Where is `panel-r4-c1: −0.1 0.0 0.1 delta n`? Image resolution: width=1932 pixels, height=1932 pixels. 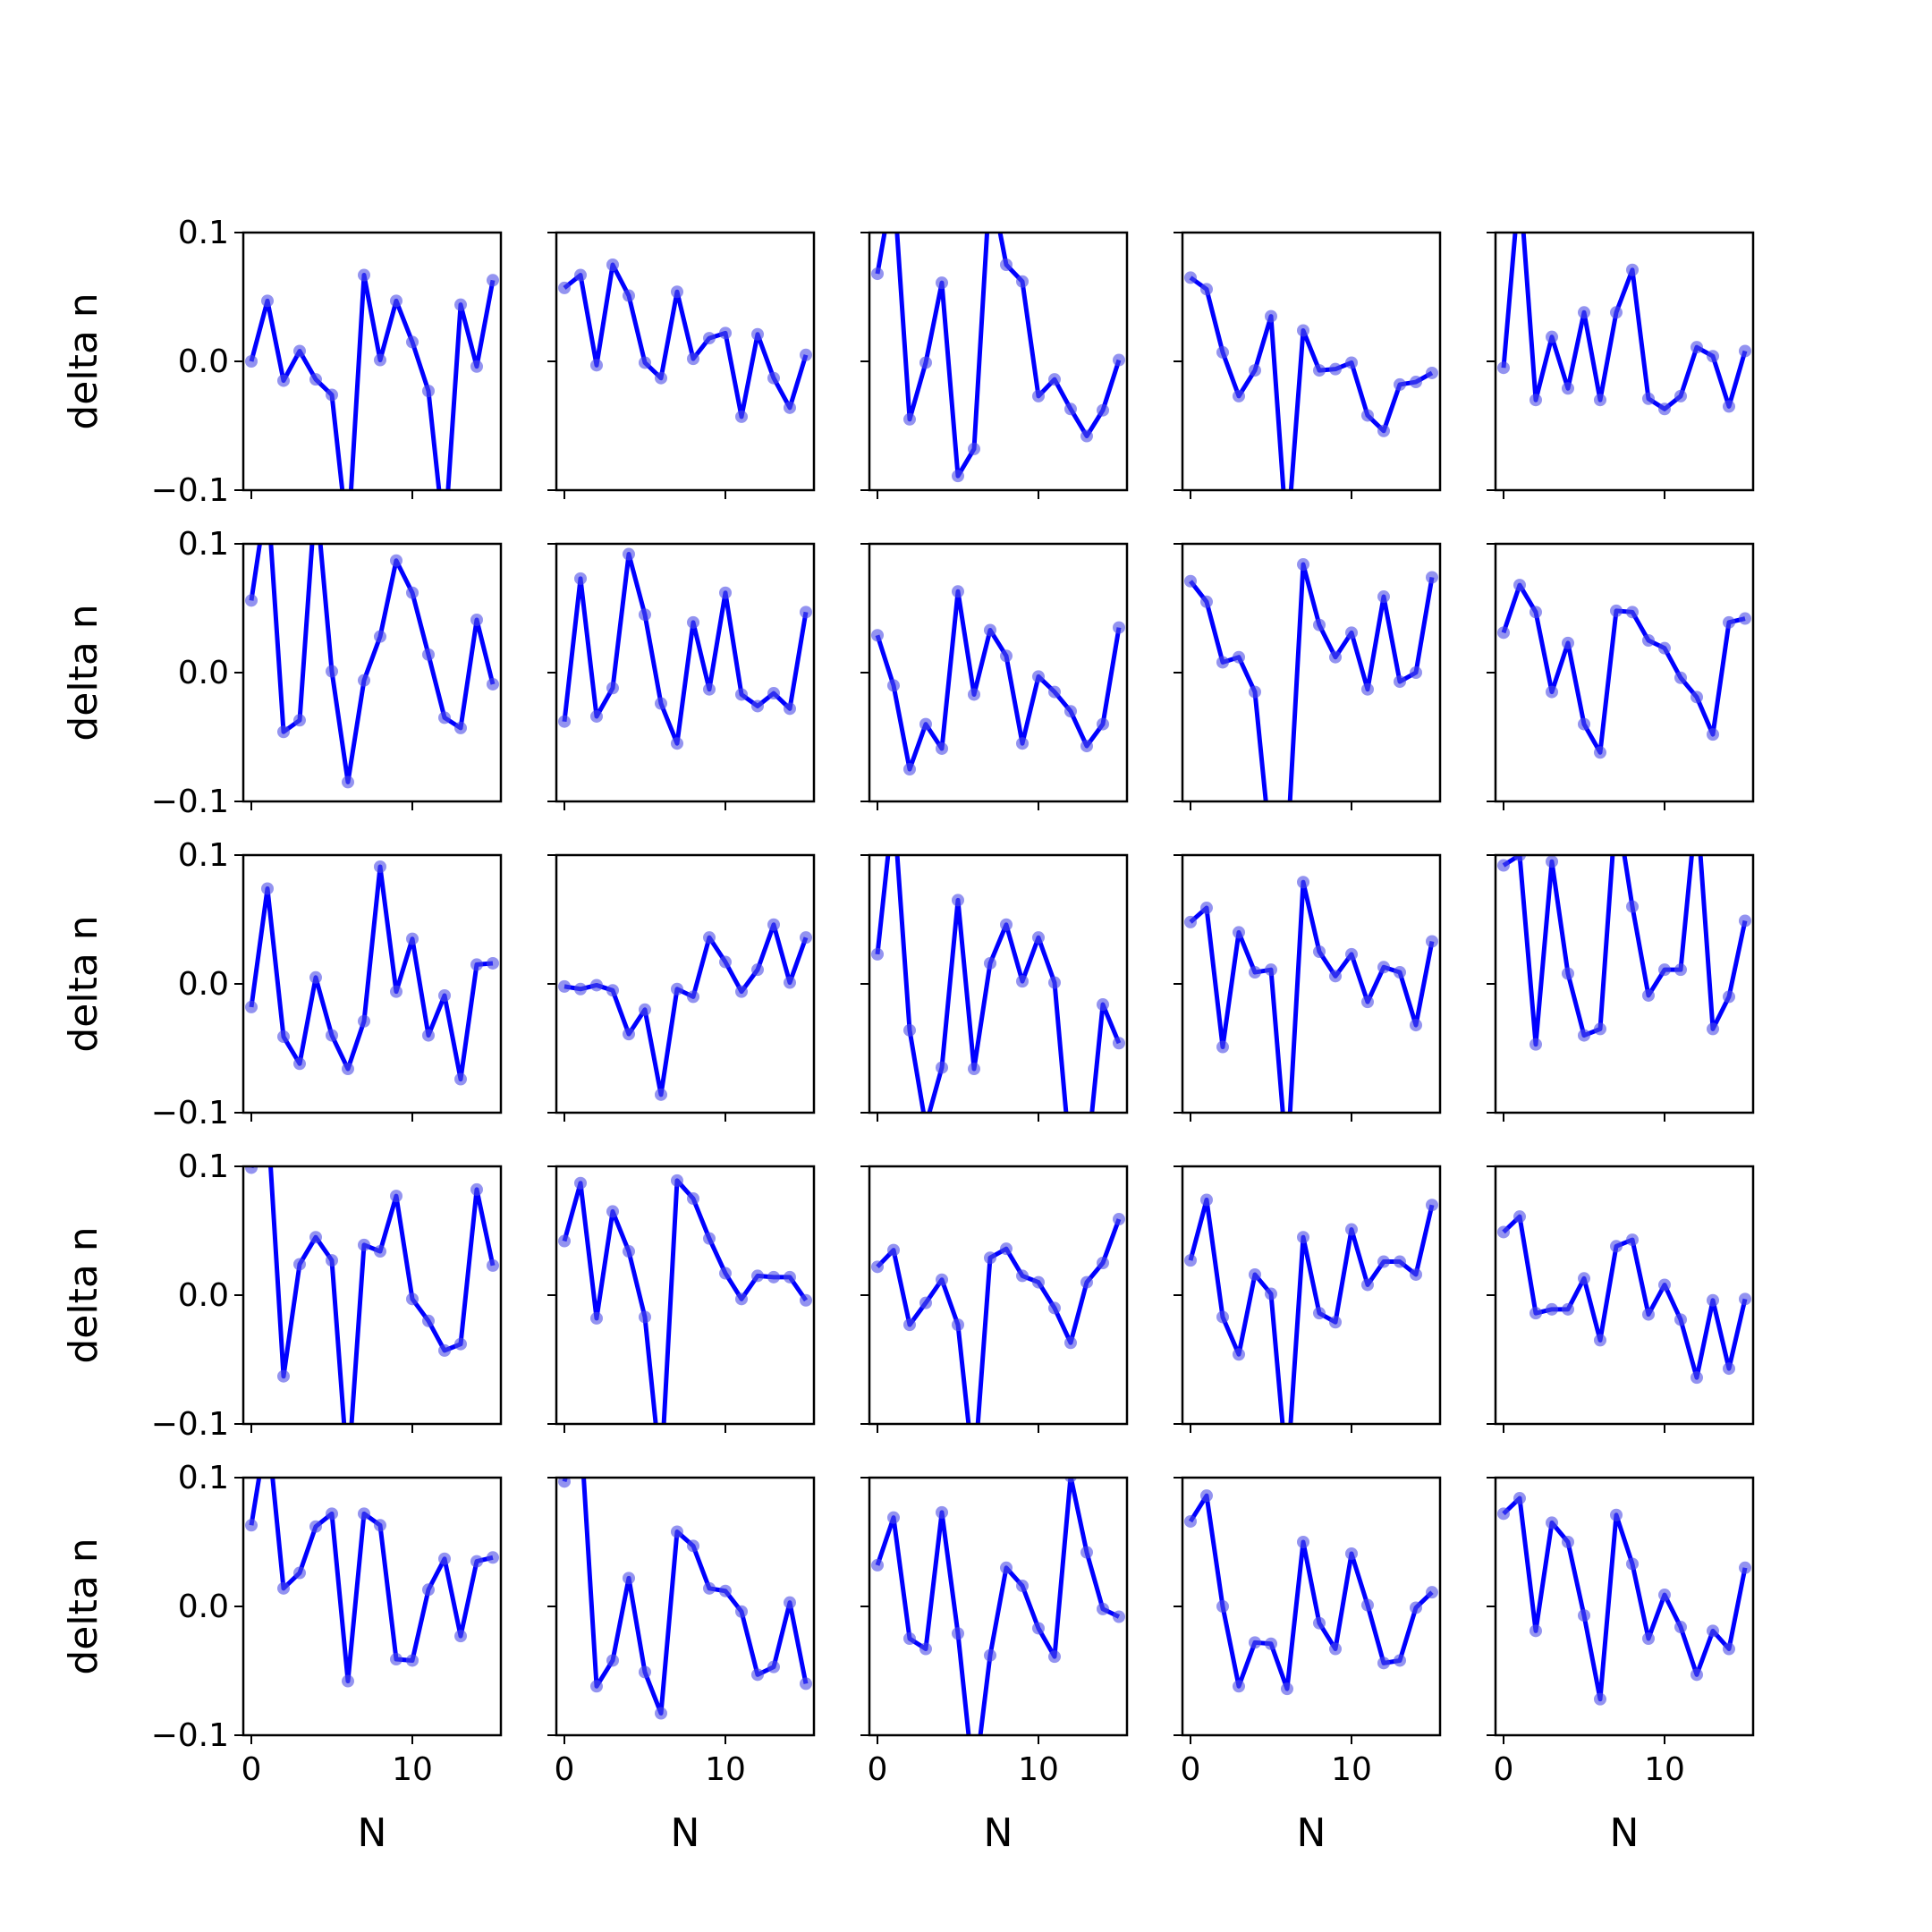 panel-r4-c1: −0.1 0.0 0.1 delta n is located at coordinates (282, 1295).